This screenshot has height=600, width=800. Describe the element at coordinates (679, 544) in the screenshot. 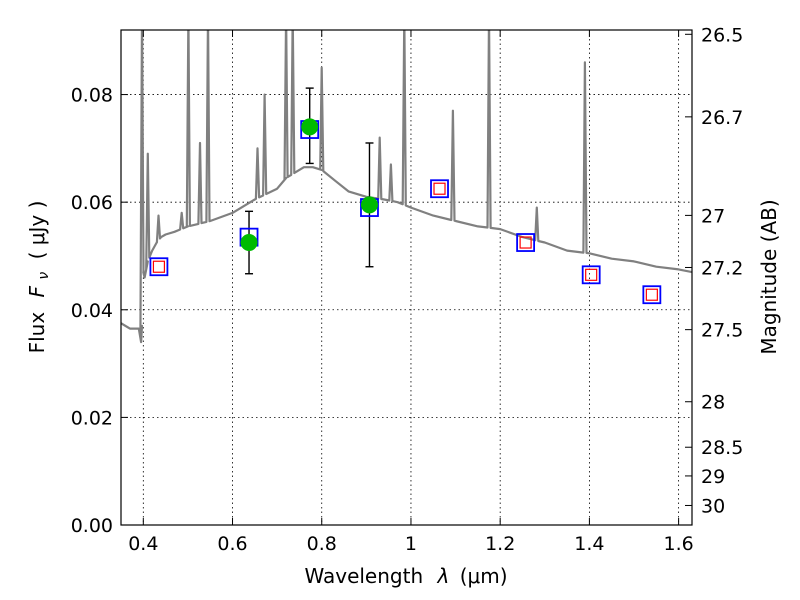

I see `x-tick-label: 1.6` at that location.